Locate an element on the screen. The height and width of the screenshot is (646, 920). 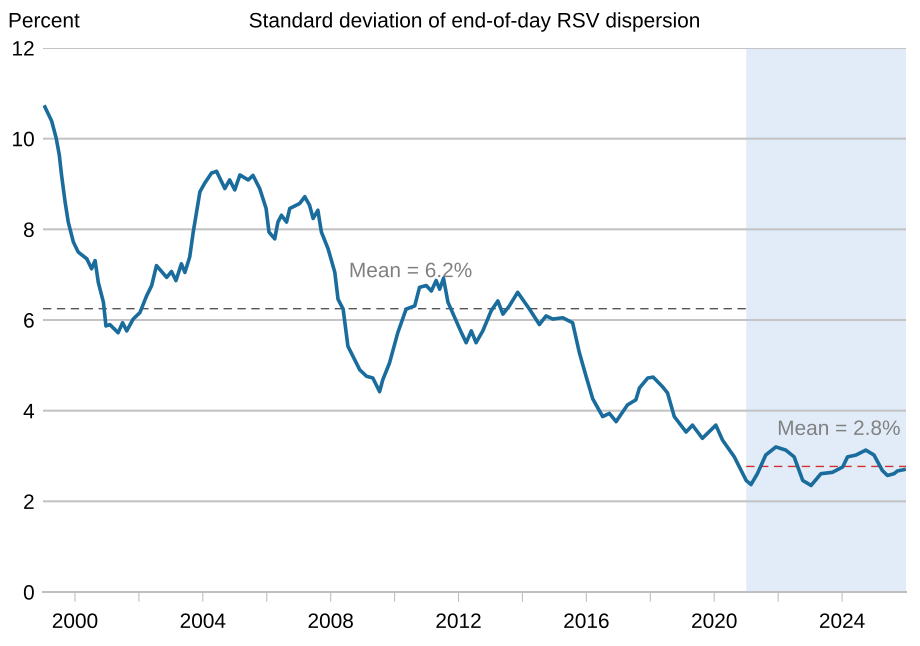
chart-title: Standard deviation of end-of-day RSV dispersion is located at coordinates (474, 22).